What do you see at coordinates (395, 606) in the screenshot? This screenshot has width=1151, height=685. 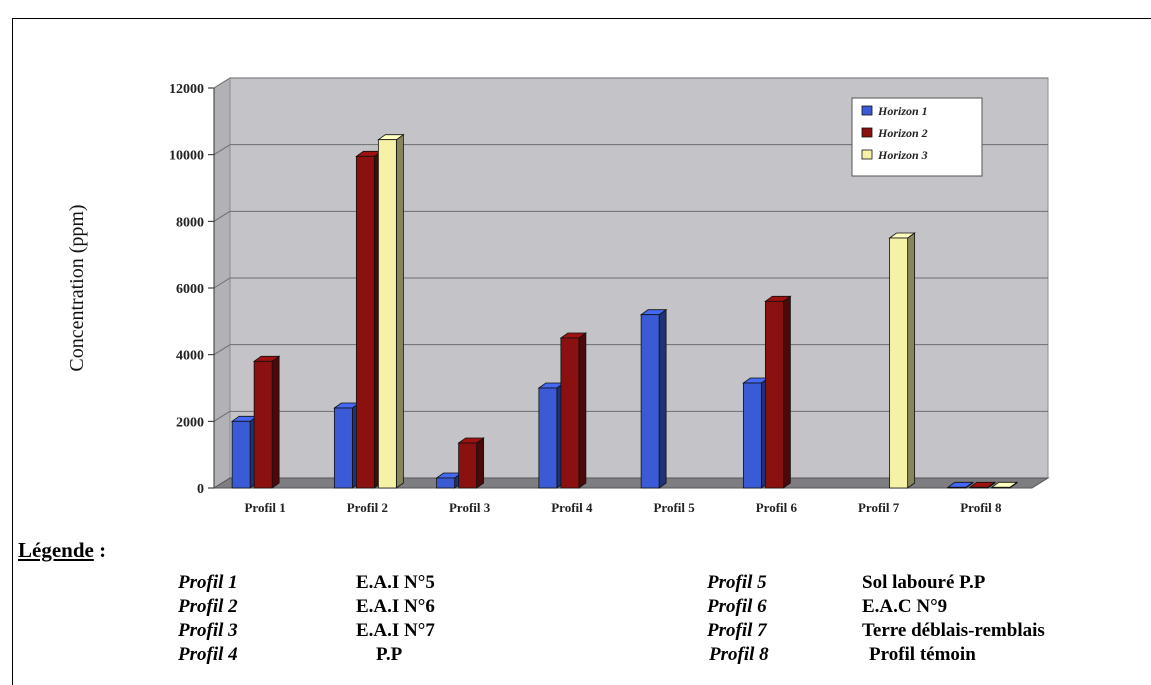 I see `legend-row-desc: E.A.I N°6` at bounding box center [395, 606].